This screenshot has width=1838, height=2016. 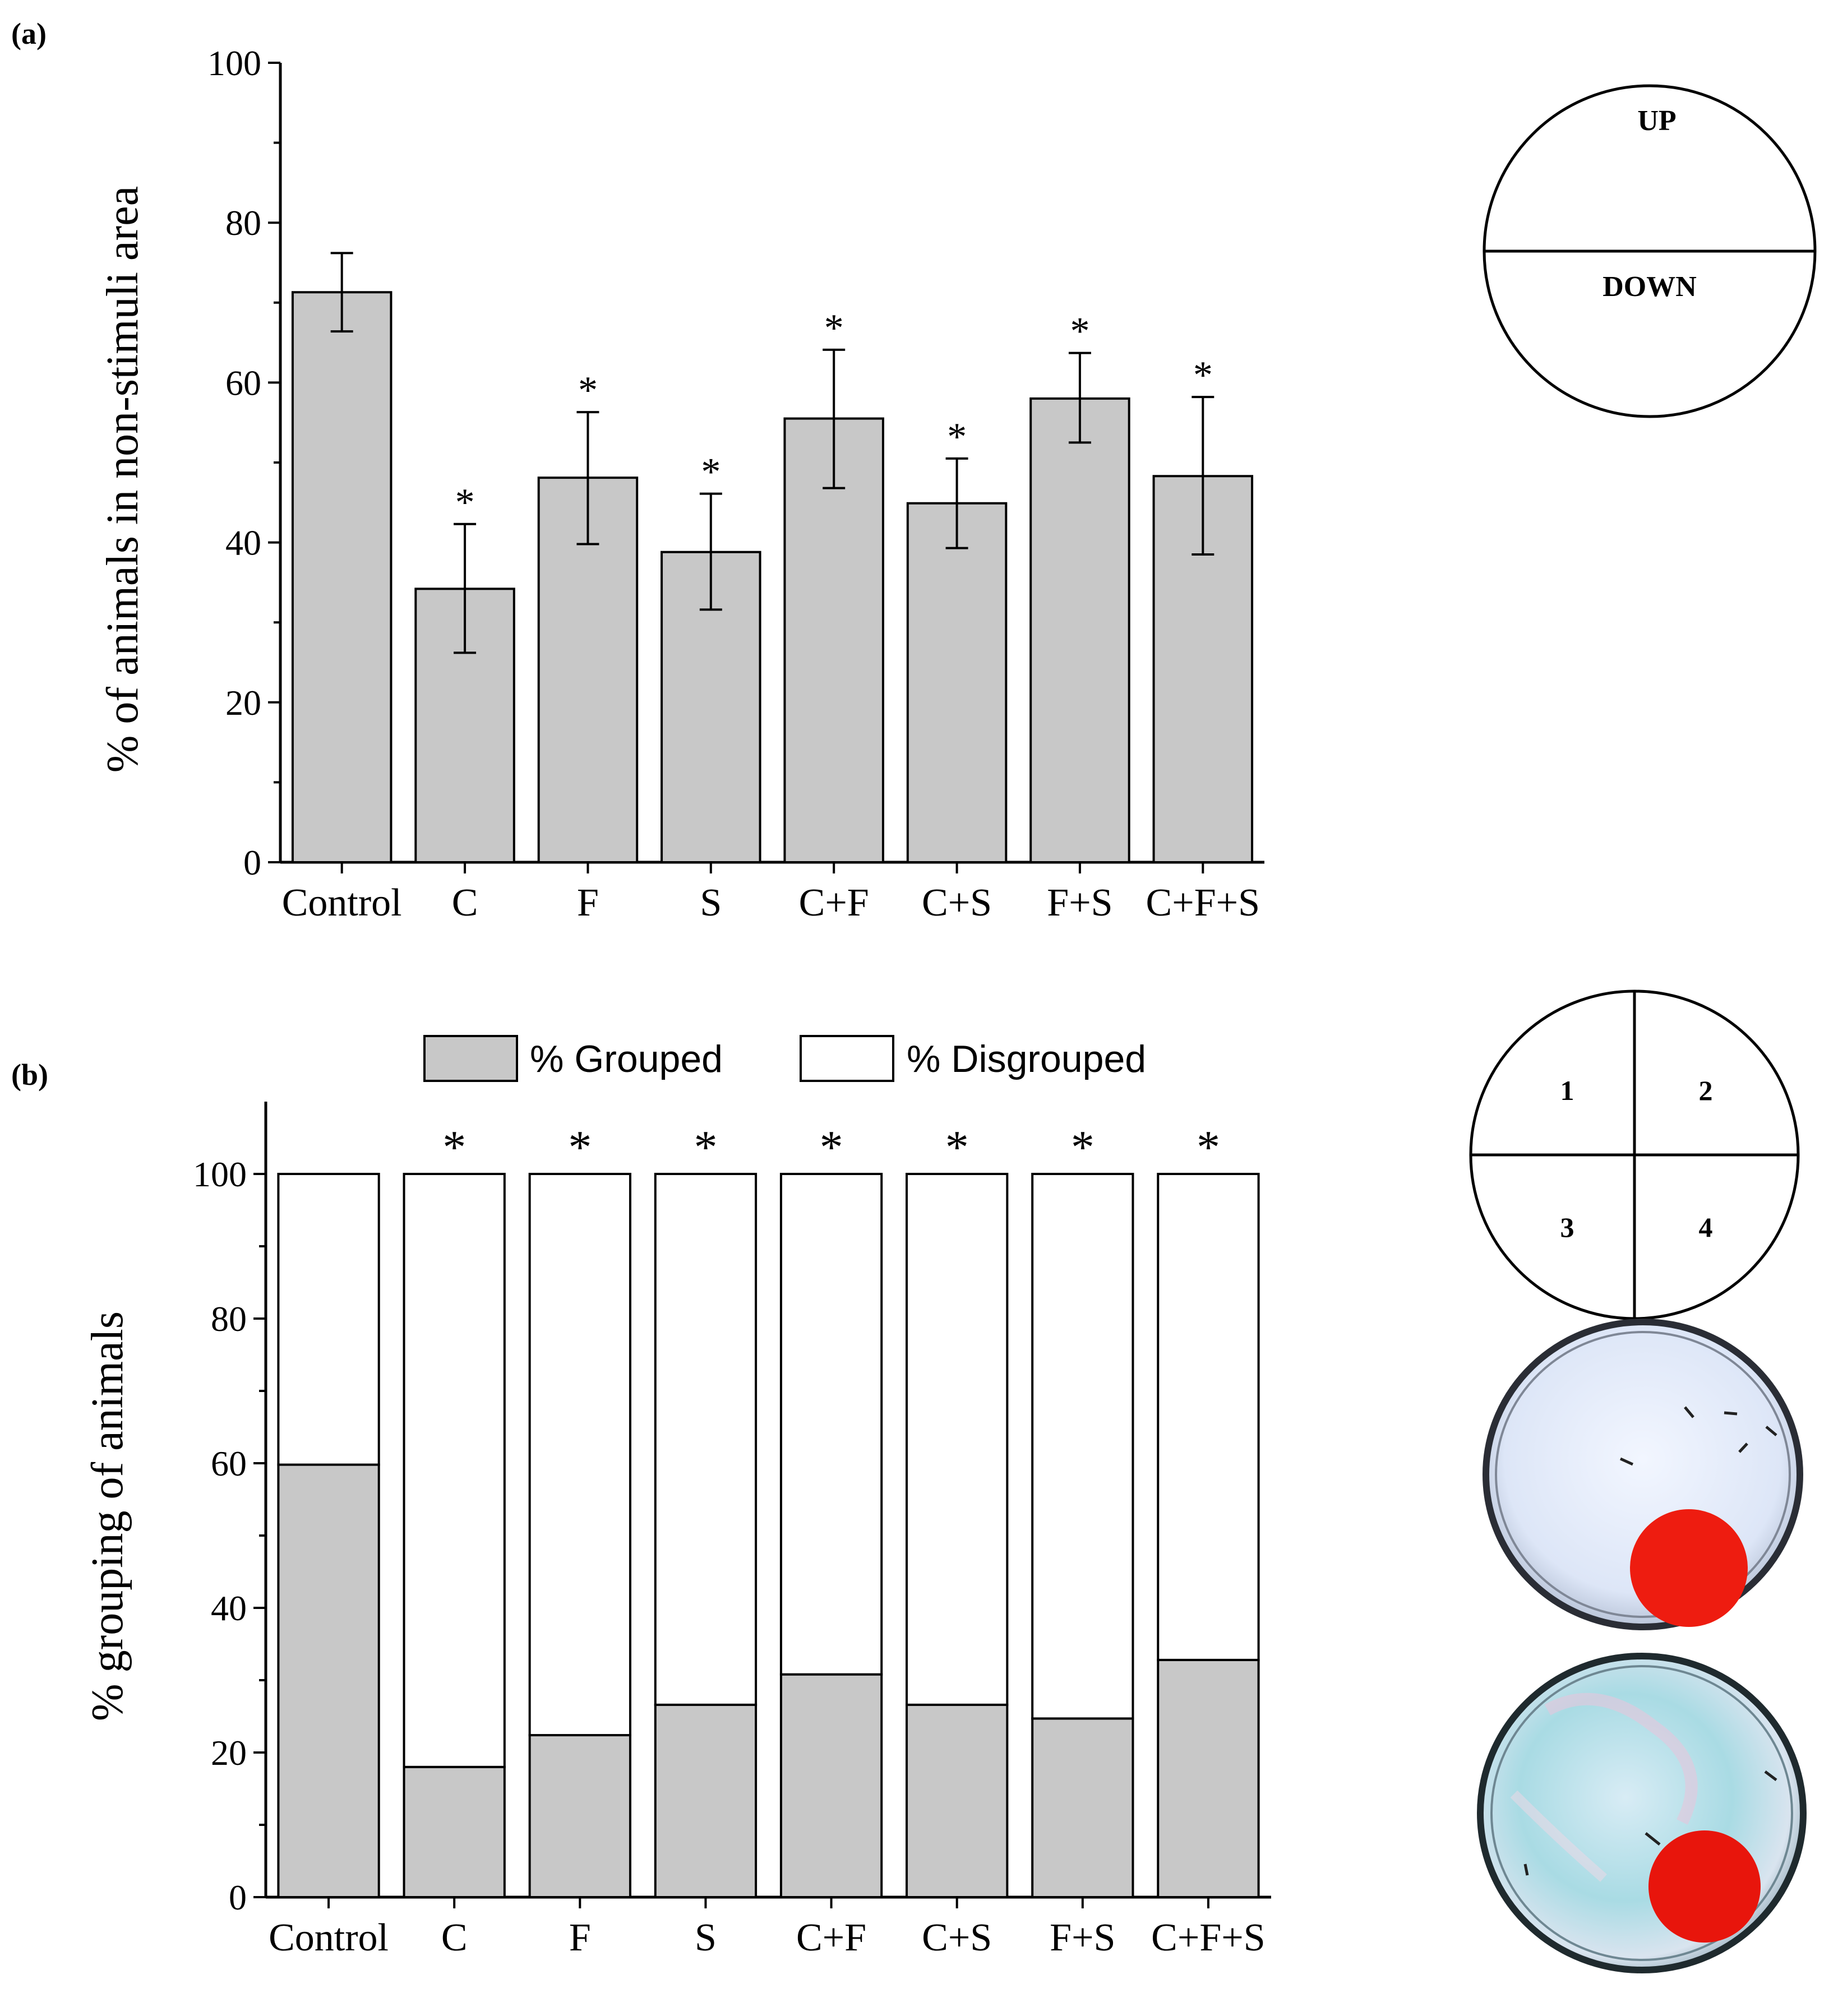 What do you see at coordinates (1026, 1059) in the screenshot?
I see `legend-label: % Disgrouped` at bounding box center [1026, 1059].